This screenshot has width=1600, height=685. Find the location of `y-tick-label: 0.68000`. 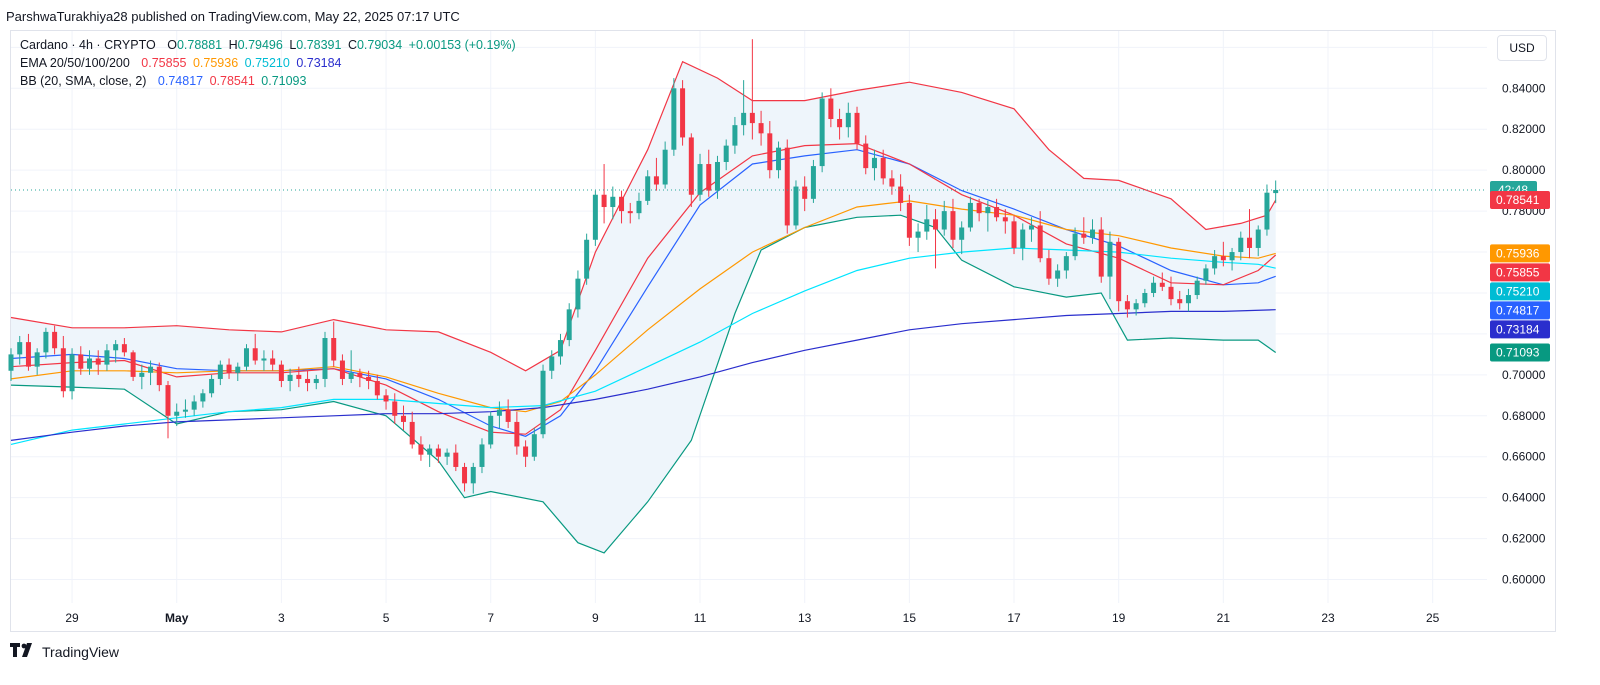

y-tick-label: 0.68000 is located at coordinates (1524, 416).